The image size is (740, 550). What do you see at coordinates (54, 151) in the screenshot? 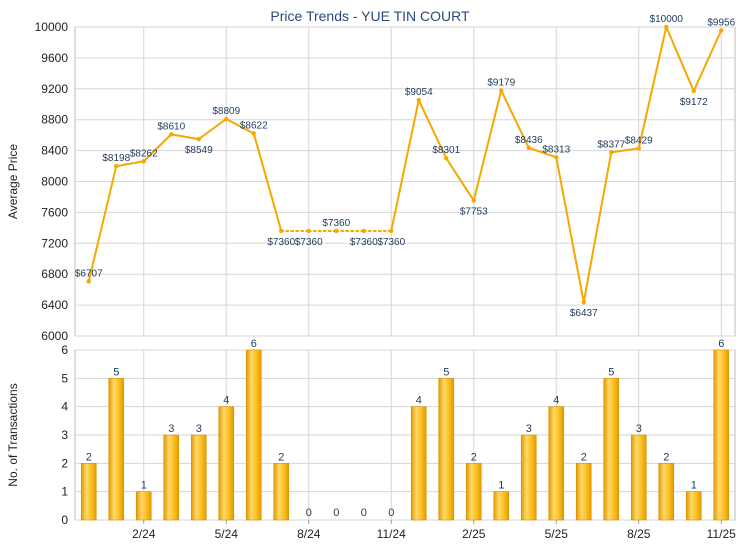
I see `price-y-tick-label: 8400` at bounding box center [54, 151].